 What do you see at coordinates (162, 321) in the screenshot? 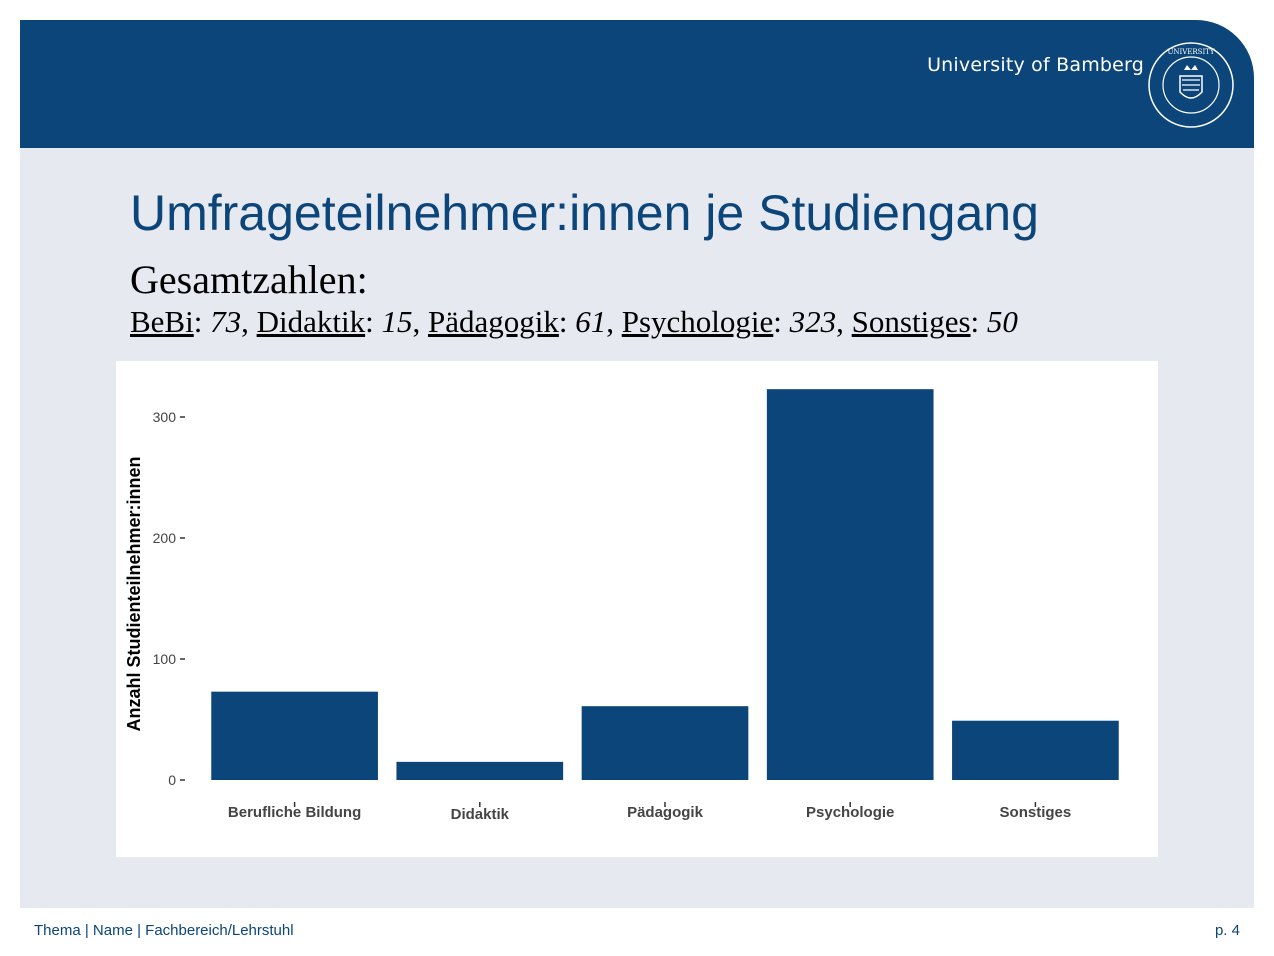
I see `total-label-bebi: BeBi` at bounding box center [162, 321].